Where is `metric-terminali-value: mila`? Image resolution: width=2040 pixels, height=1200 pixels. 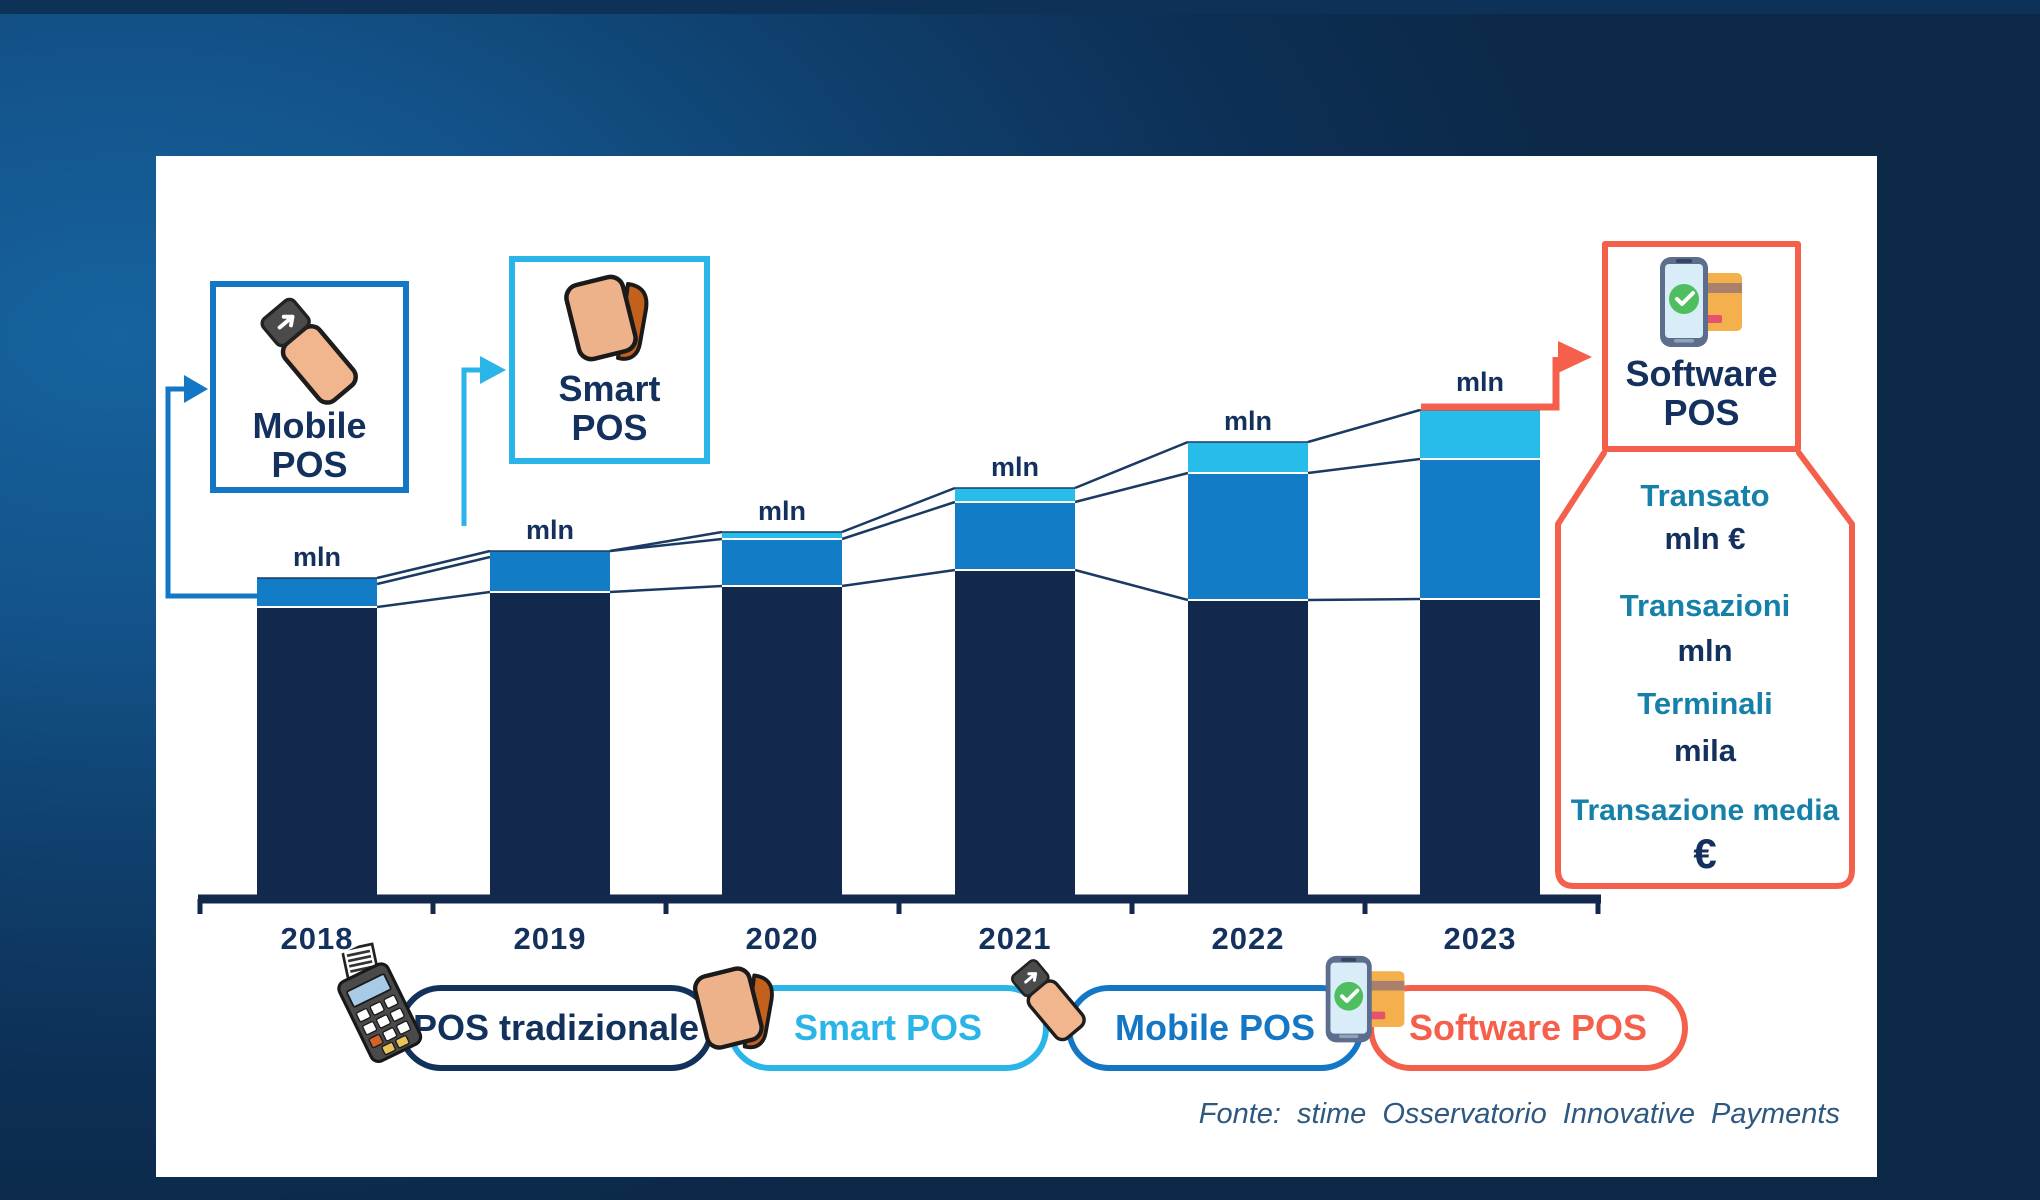 metric-terminali-value: mila is located at coordinates (1705, 750).